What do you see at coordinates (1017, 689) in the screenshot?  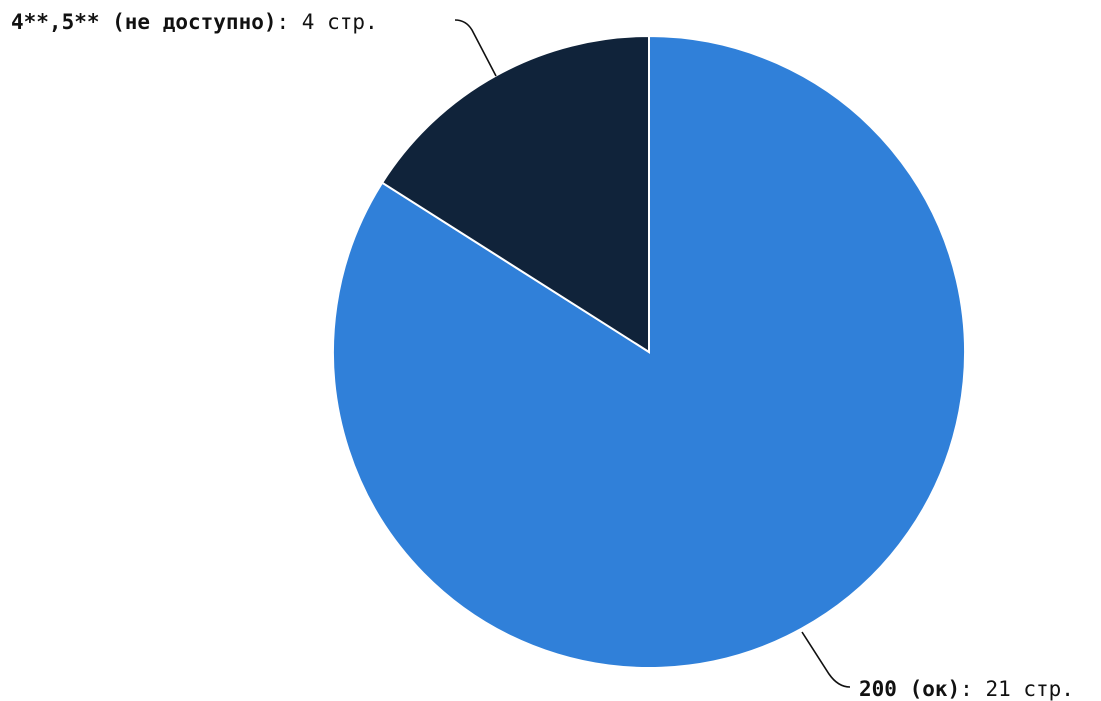 I see `slice-label-value: : 21 стр.` at bounding box center [1017, 689].